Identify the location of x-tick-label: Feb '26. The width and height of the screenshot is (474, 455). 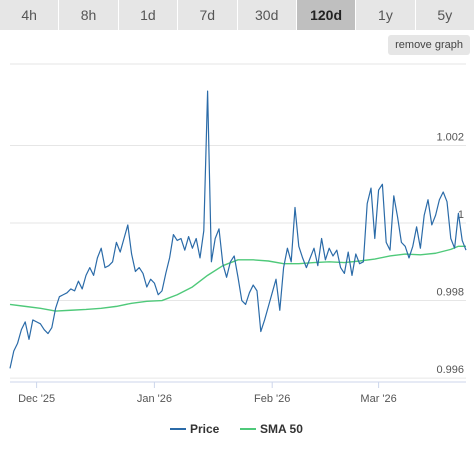
(272, 399).